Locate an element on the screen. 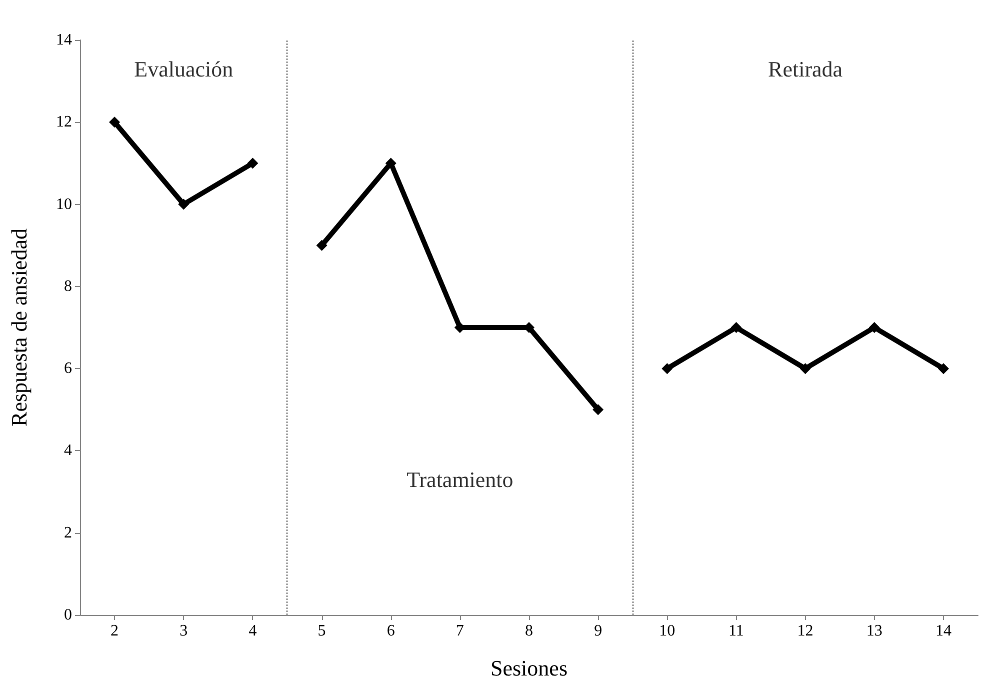  x-tick-label: 8 is located at coordinates (529, 631).